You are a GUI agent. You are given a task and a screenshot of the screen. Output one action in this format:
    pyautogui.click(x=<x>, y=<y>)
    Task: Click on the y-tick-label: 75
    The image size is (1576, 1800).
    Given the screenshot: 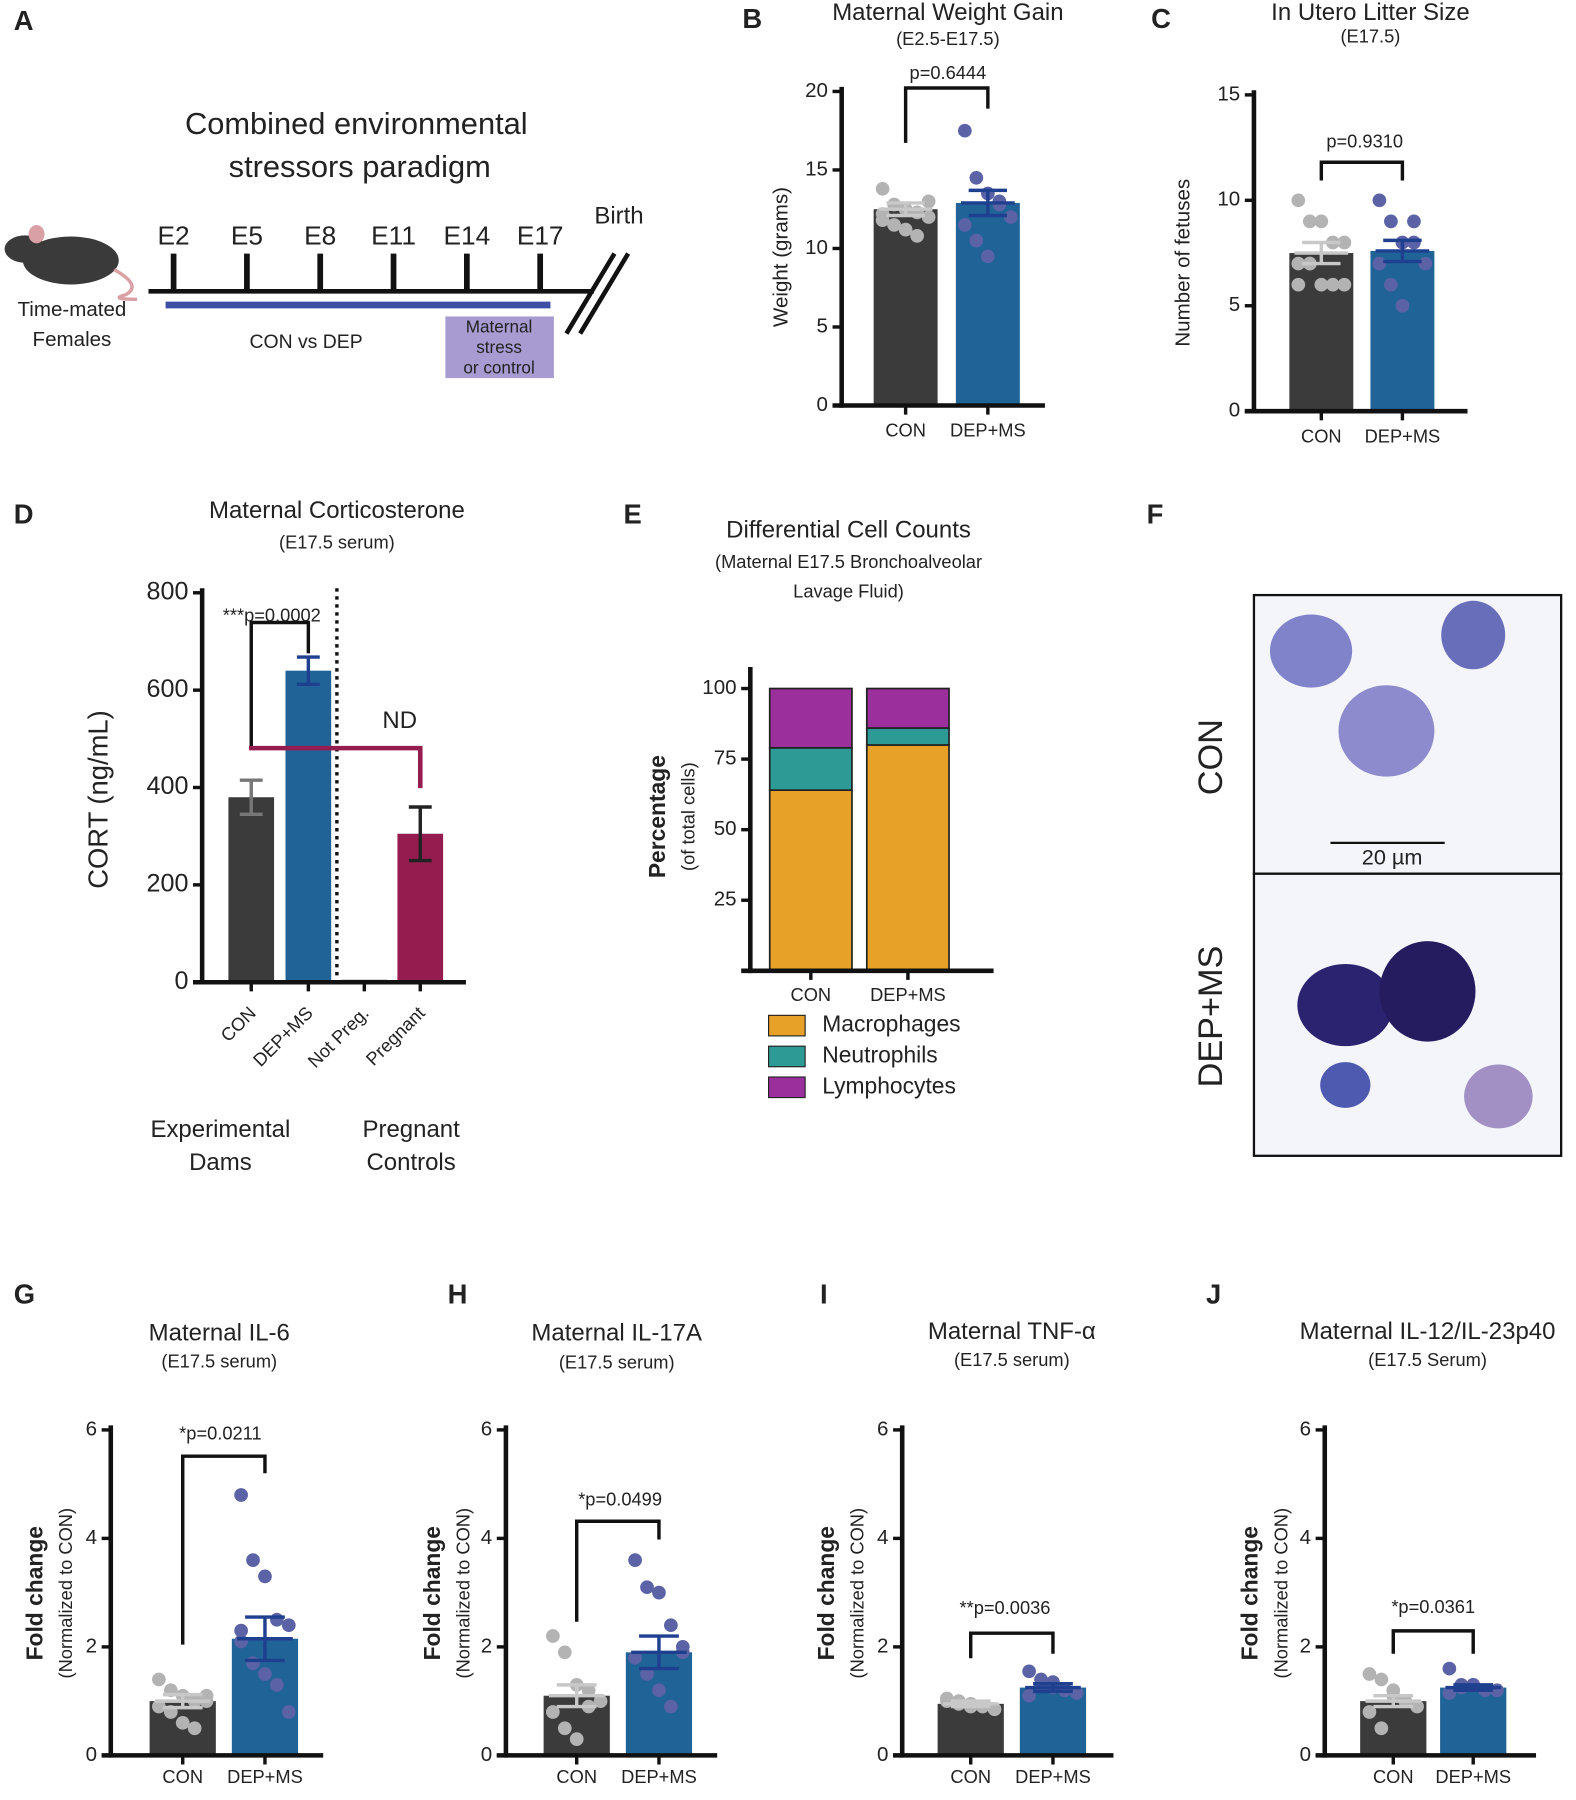 What is the action you would take?
    pyautogui.click(x=725, y=758)
    